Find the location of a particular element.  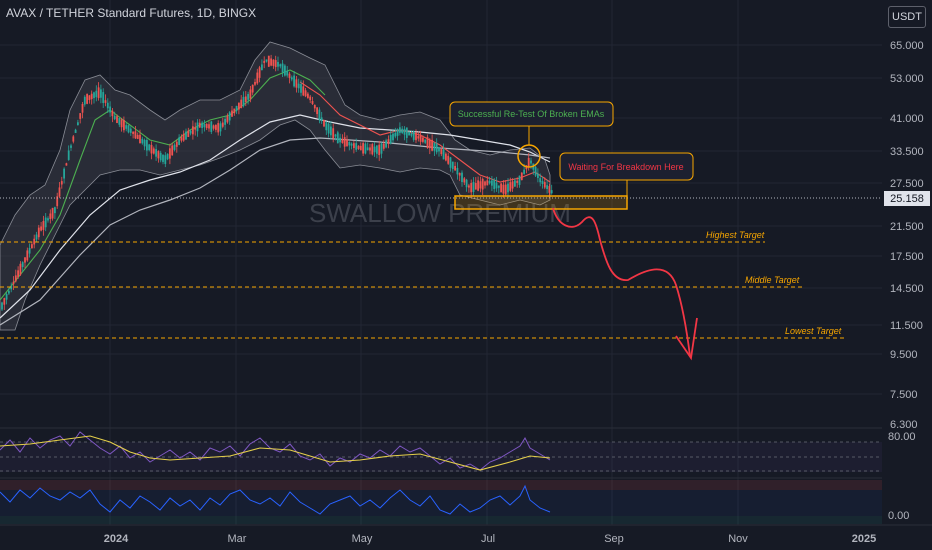

retest-annotation-box is located at coordinates (531, 114).